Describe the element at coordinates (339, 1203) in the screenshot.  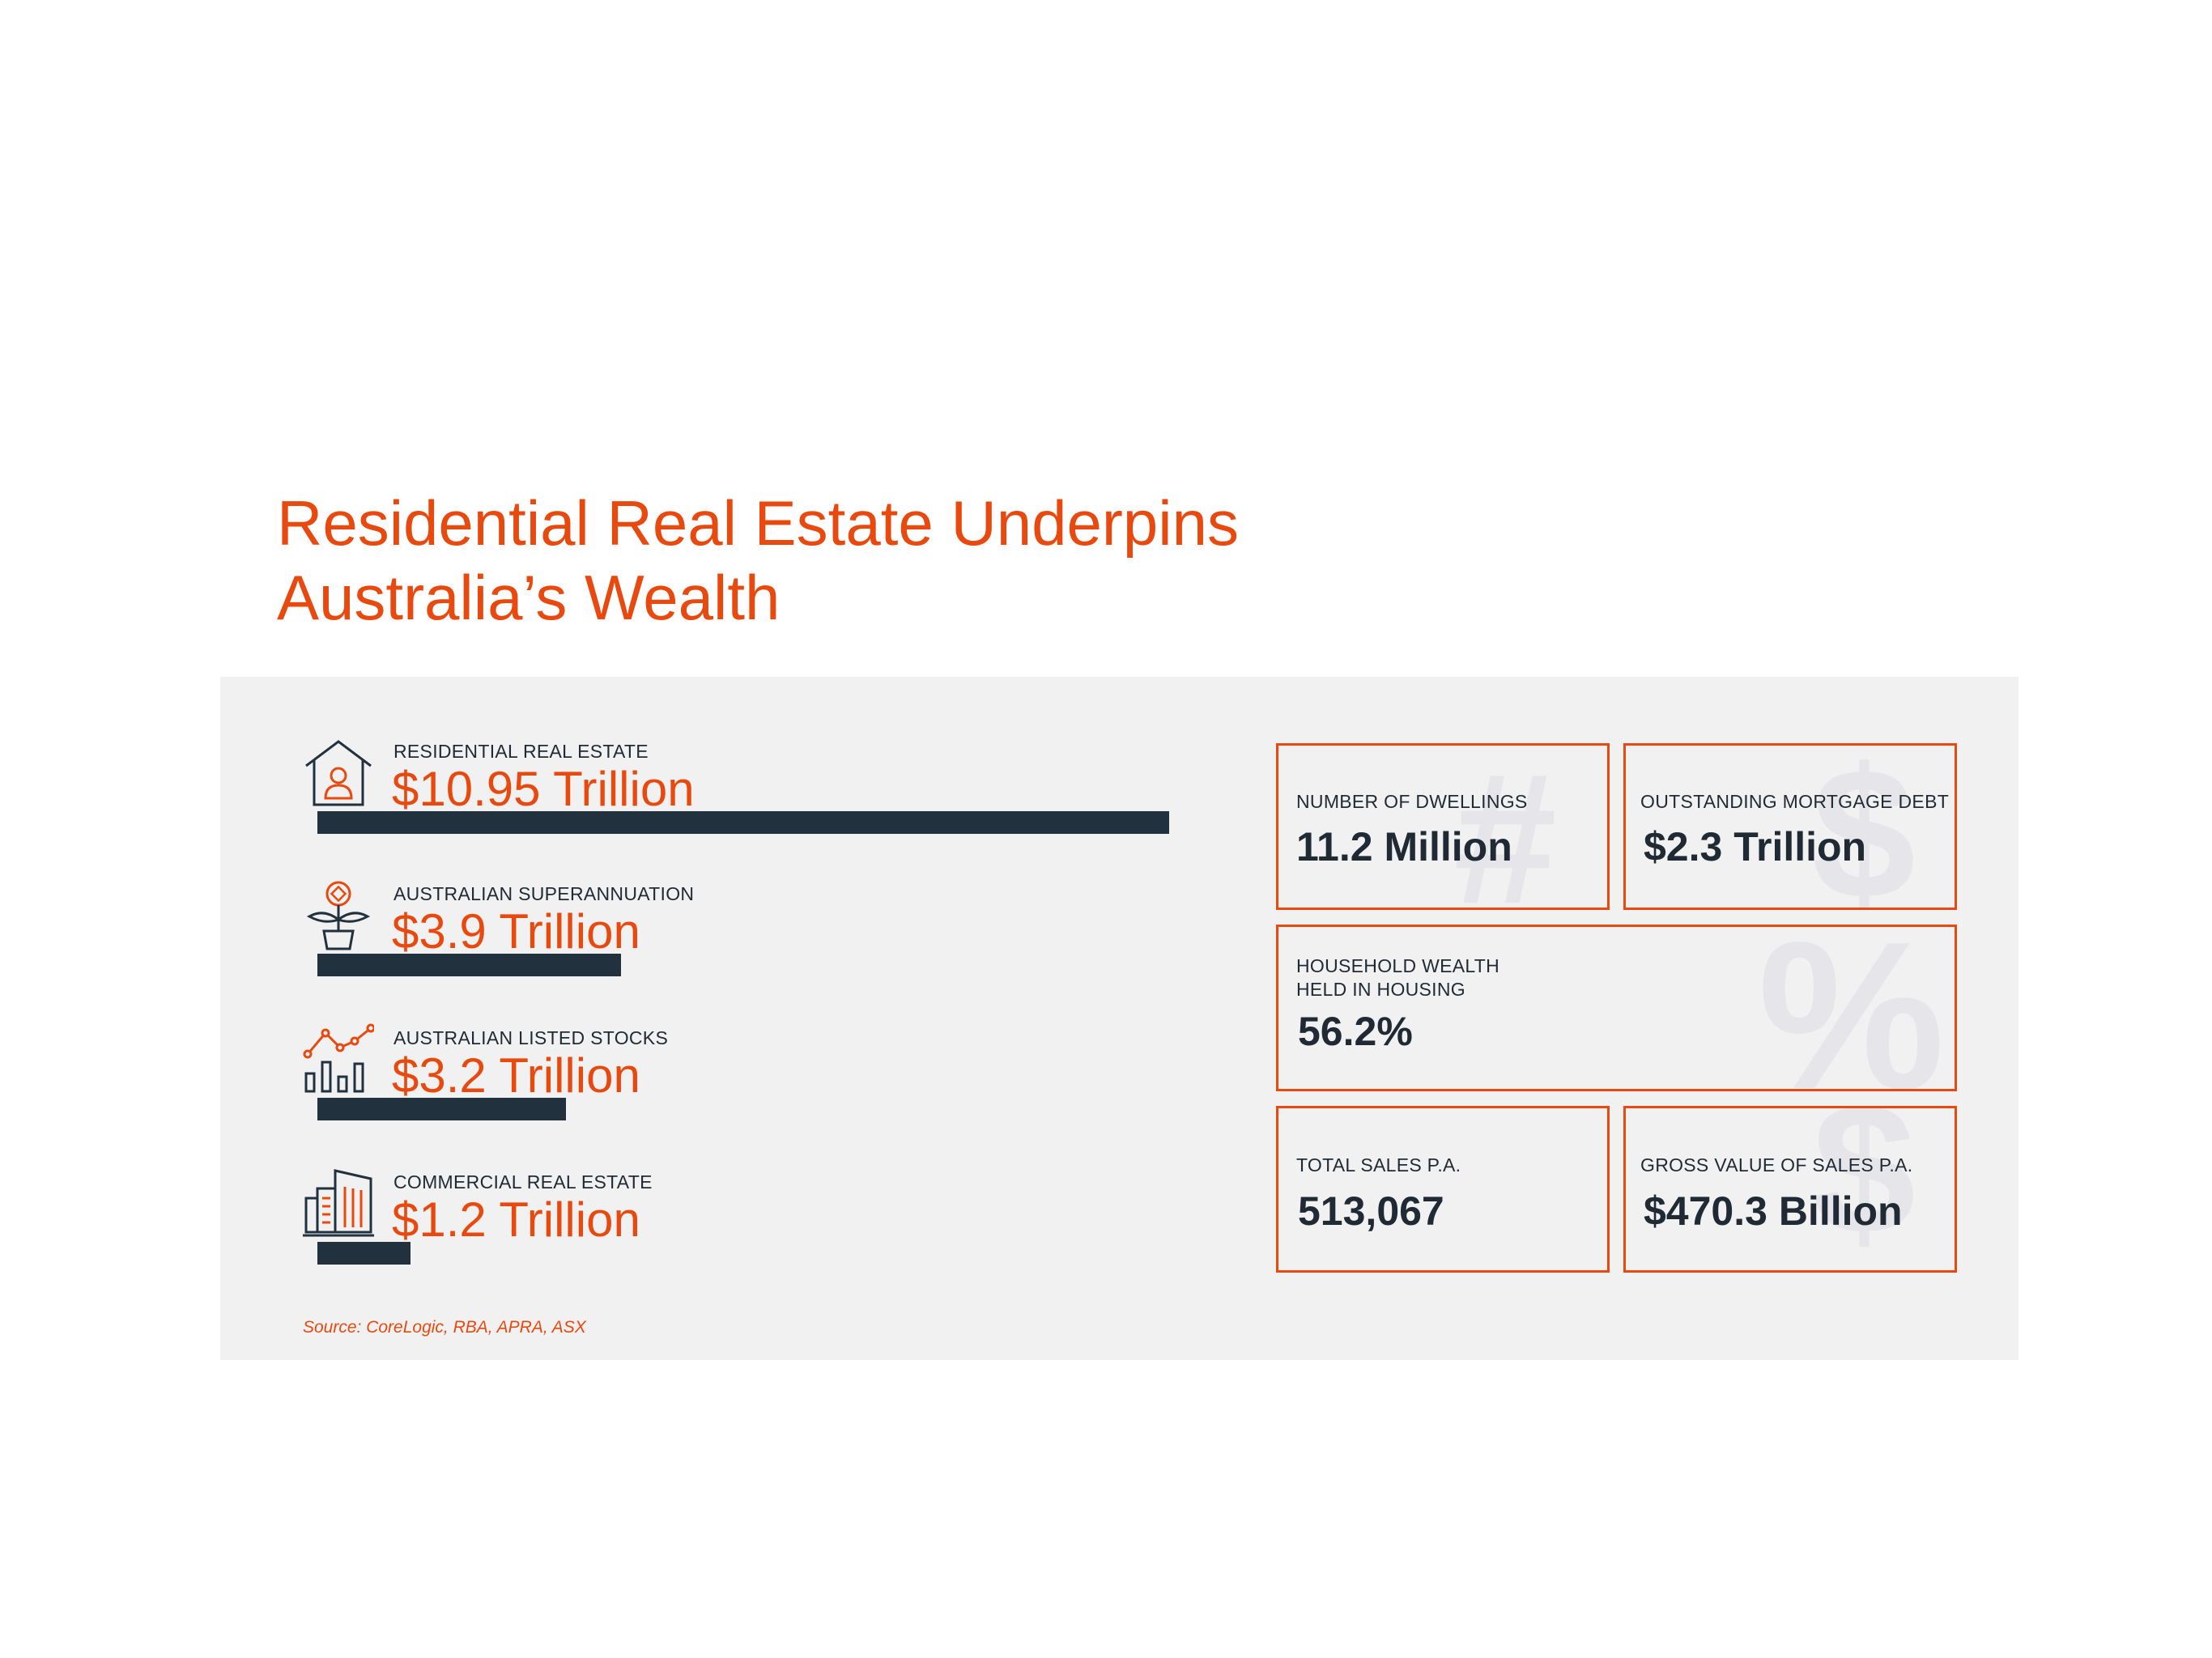
I see `office-buildings-icon` at that location.